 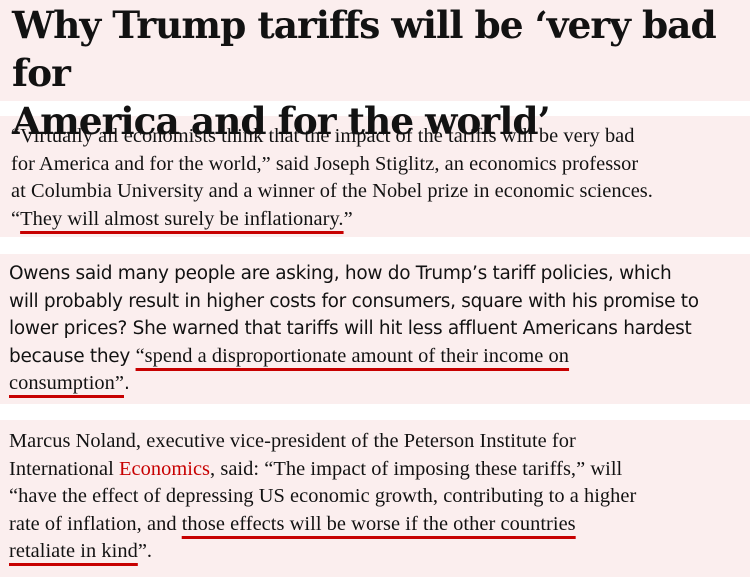 I want to click on paragraph-2-line-4-prefix: because they, so click(x=72, y=356).